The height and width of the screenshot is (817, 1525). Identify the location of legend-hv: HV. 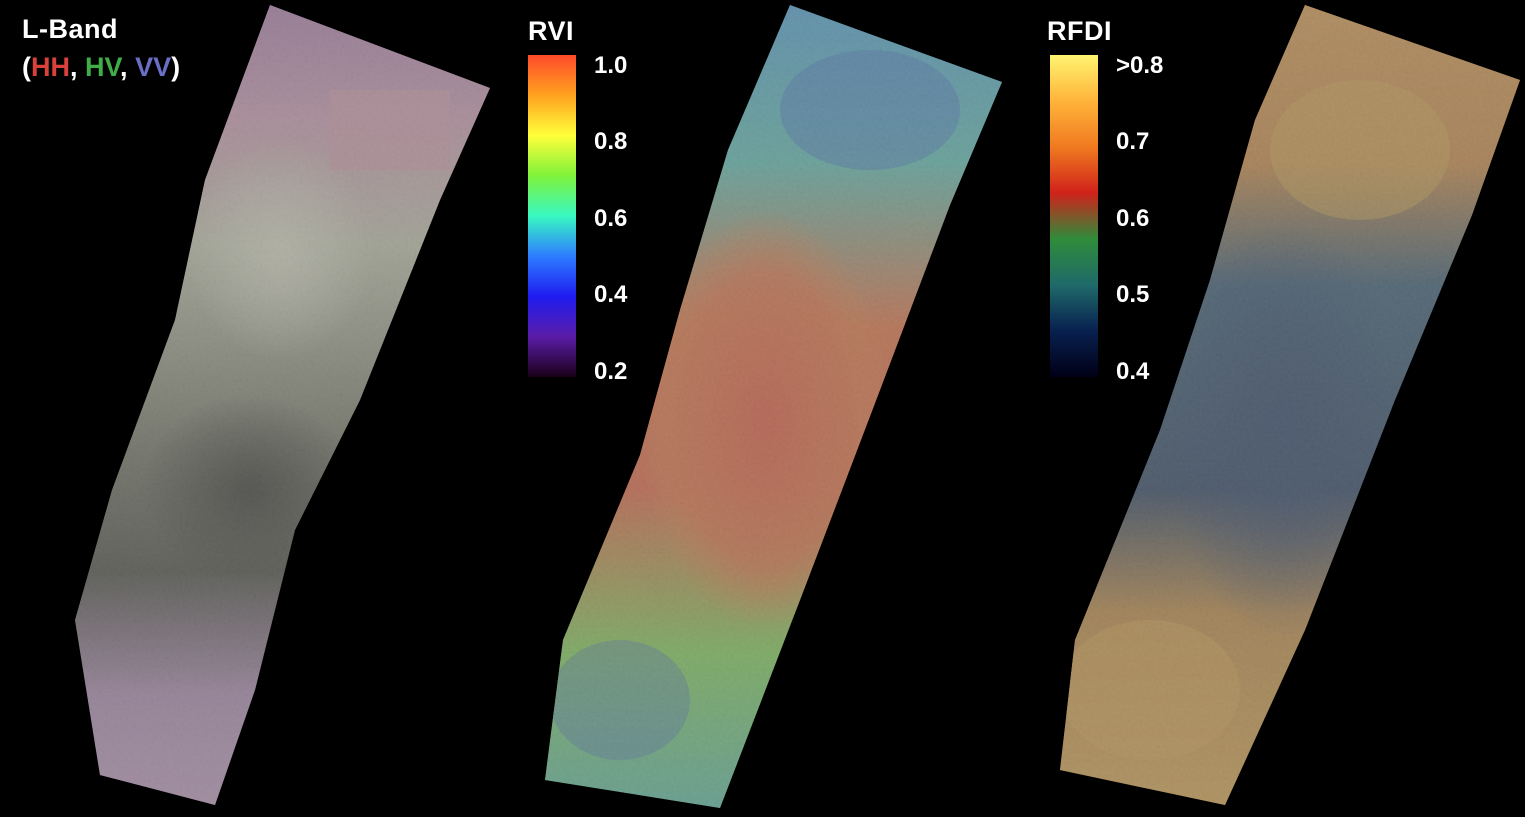
(103, 67).